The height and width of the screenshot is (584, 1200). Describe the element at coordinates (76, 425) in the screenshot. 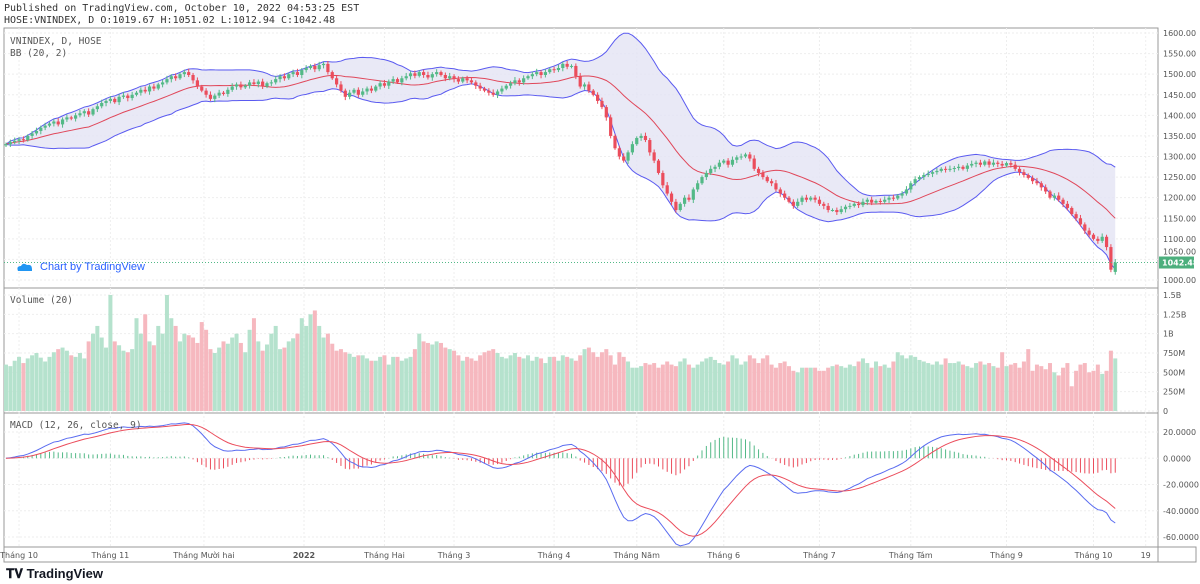

I see `macd-legend: MACD (12, 26, close, 9)` at that location.